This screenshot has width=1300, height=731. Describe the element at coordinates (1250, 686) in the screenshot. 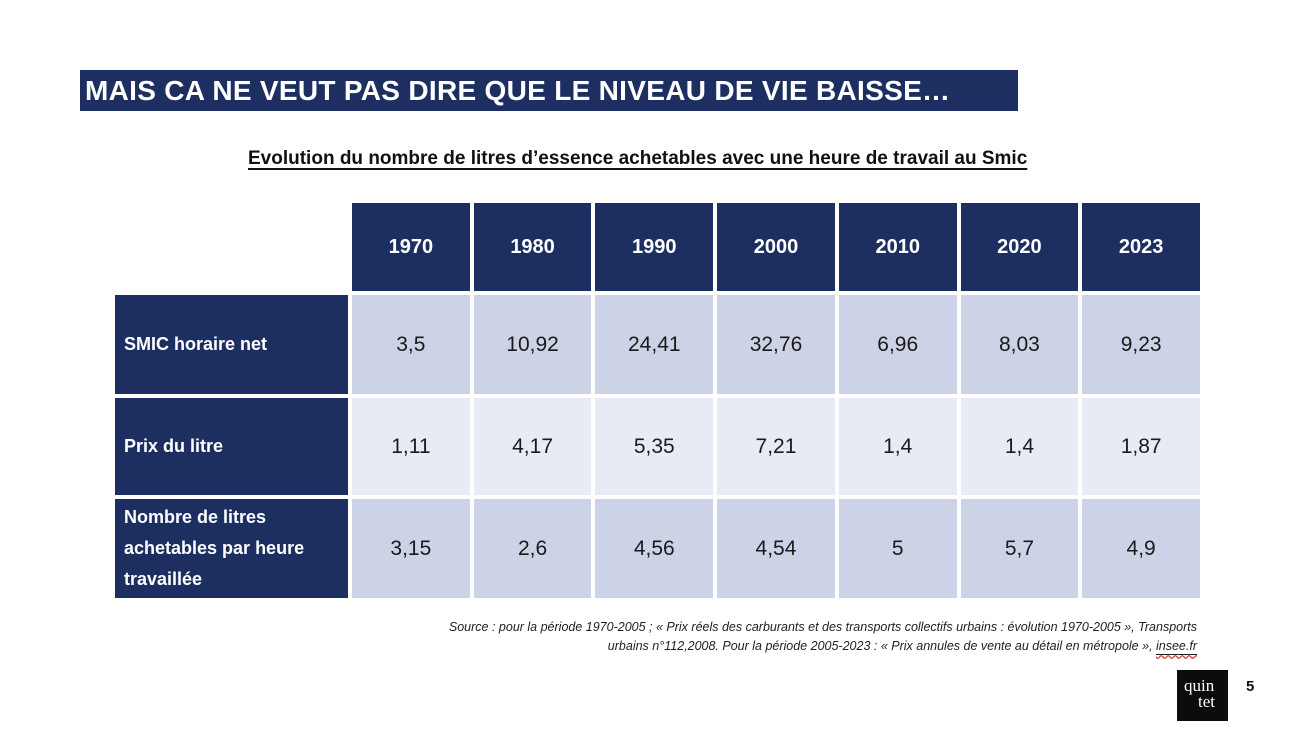

I see `page-number: 5` at that location.